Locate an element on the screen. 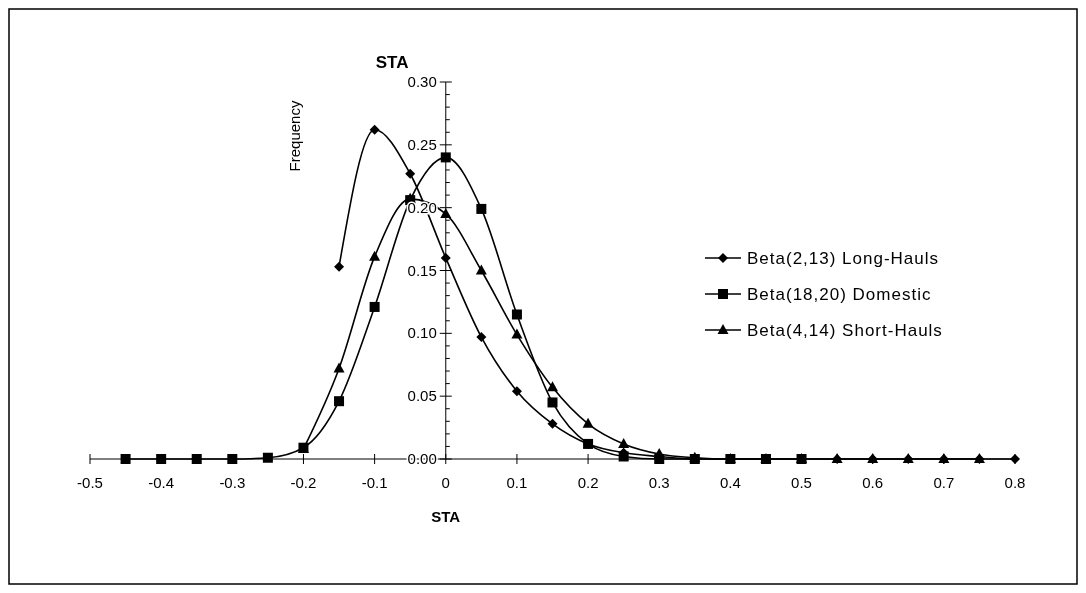  y-axis-title: Frequency is located at coordinates (294, 136).